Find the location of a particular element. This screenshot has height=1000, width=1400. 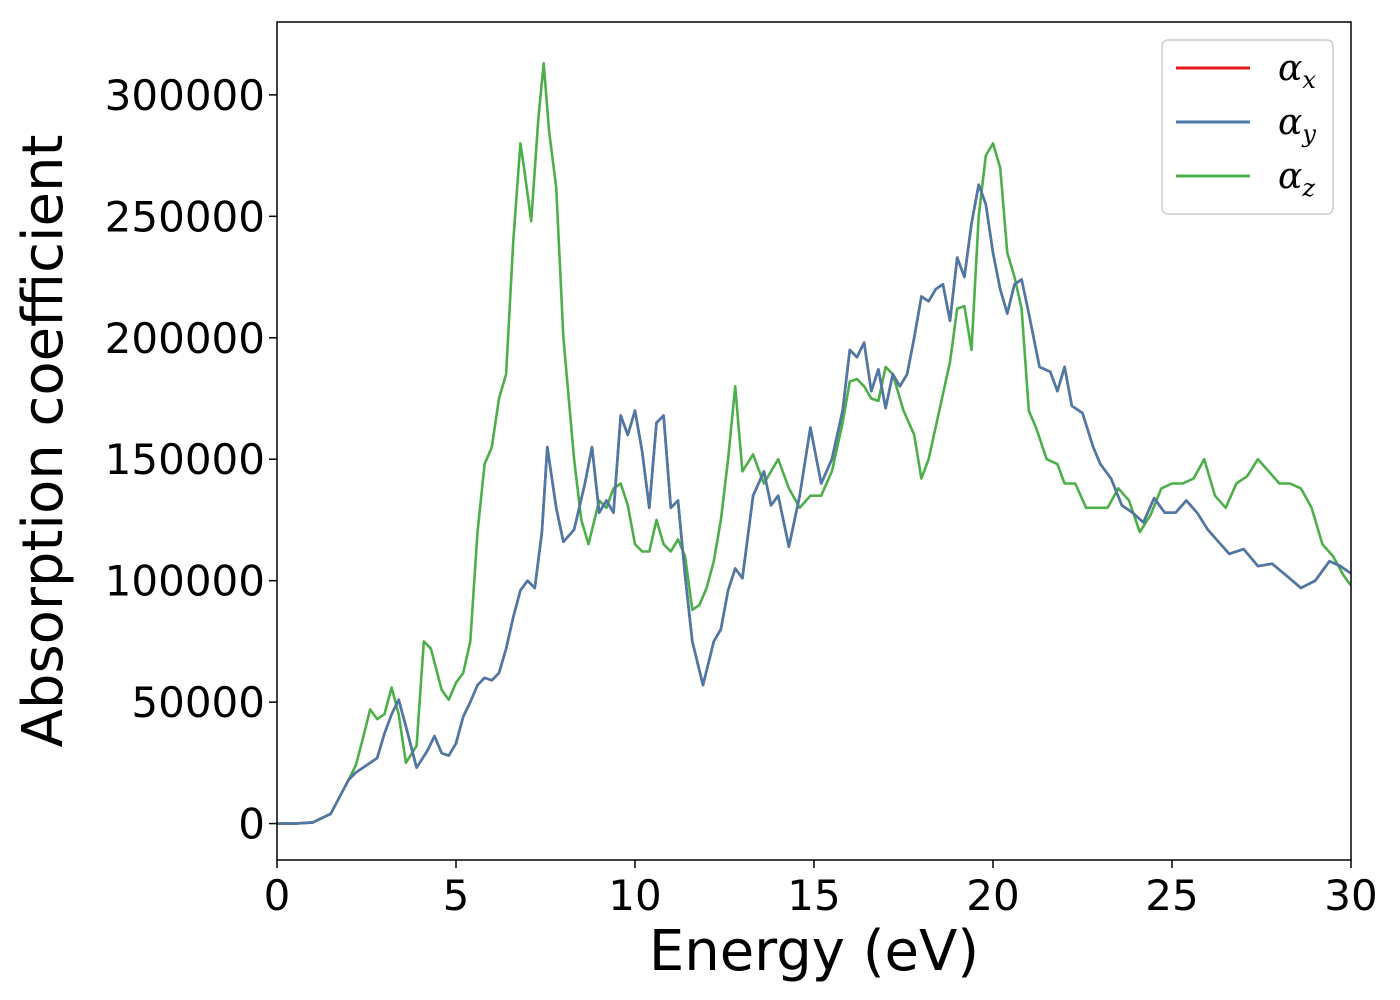

x-tick-label: 30 is located at coordinates (1350, 895).